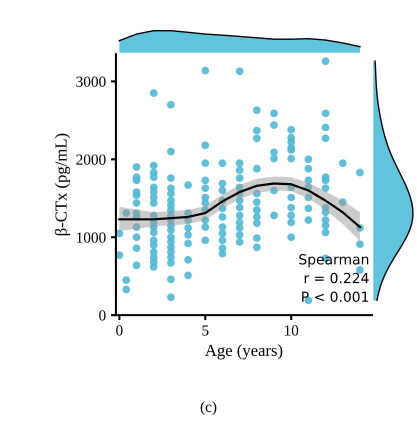 The height and width of the screenshot is (423, 417). Describe the element at coordinates (62, 185) in the screenshot. I see `y-axis-title: β-CTx (pg/mL)` at that location.